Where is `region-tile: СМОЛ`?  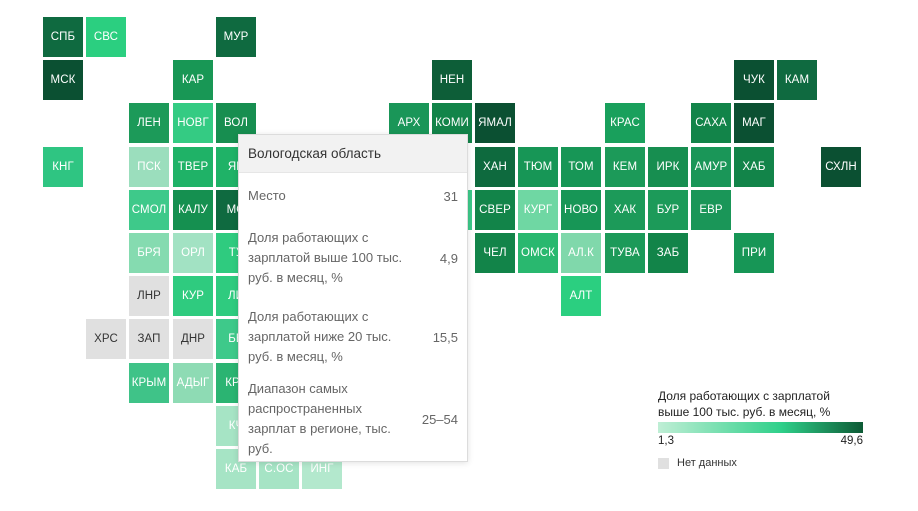
region-tile: СМОЛ is located at coordinates (149, 210).